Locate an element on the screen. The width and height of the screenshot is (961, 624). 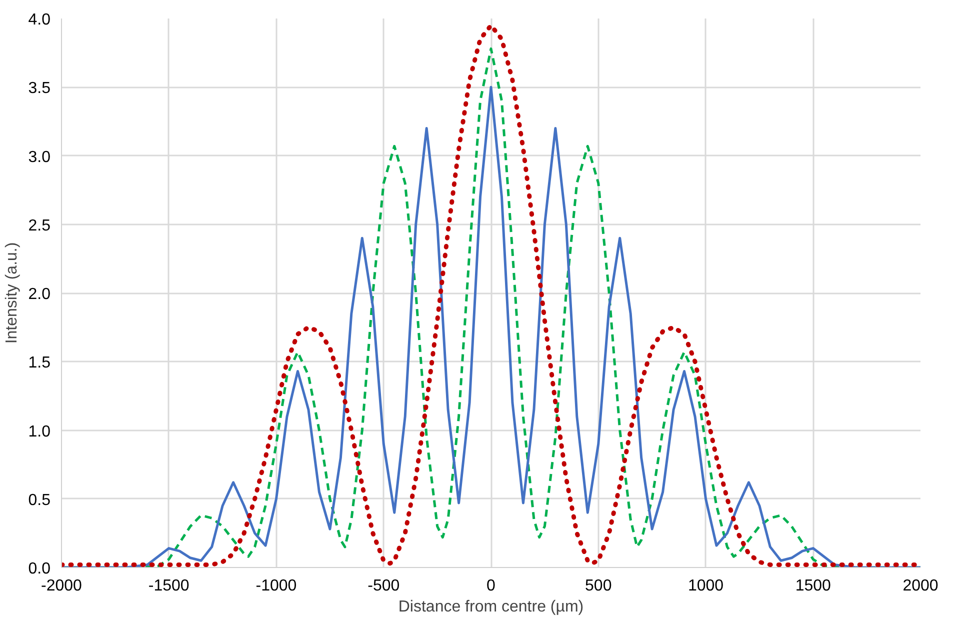
y-tick-label: 0.0 is located at coordinates (39, 569).